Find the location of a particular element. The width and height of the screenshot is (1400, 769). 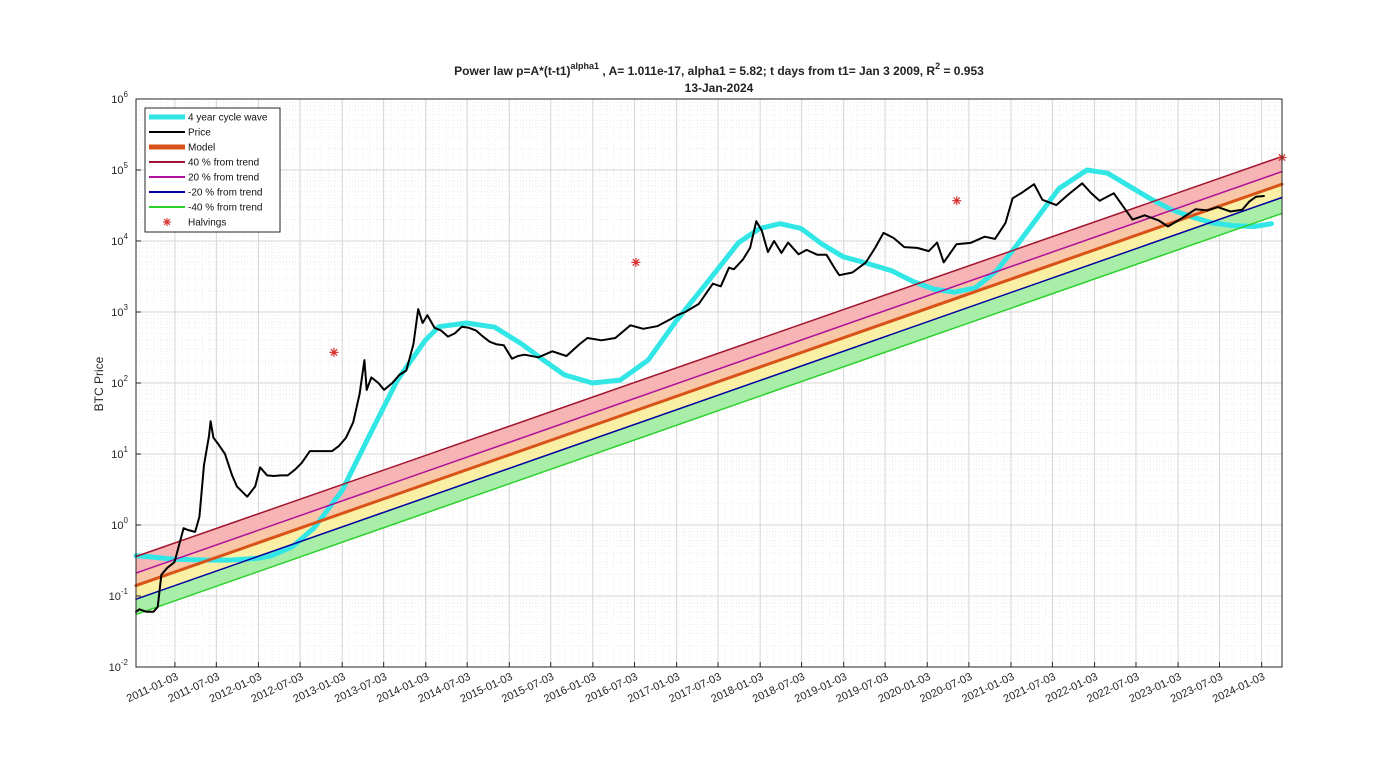

legend-item: Price is located at coordinates (180, 133).